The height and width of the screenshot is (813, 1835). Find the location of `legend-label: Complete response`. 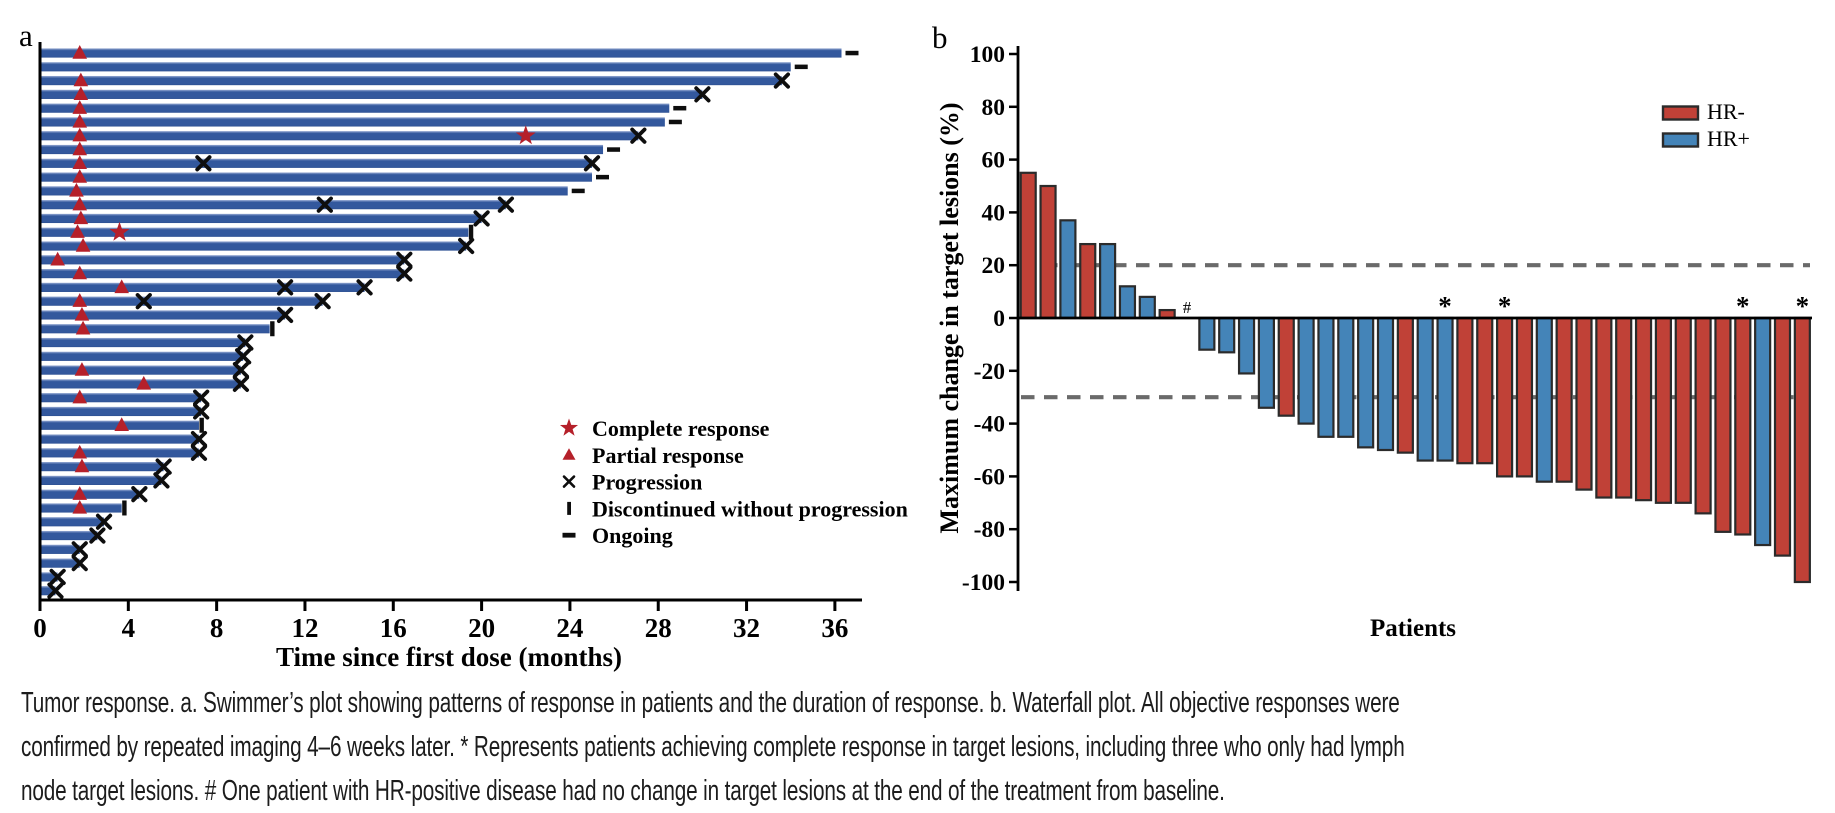

legend-label: Complete response is located at coordinates (681, 428).